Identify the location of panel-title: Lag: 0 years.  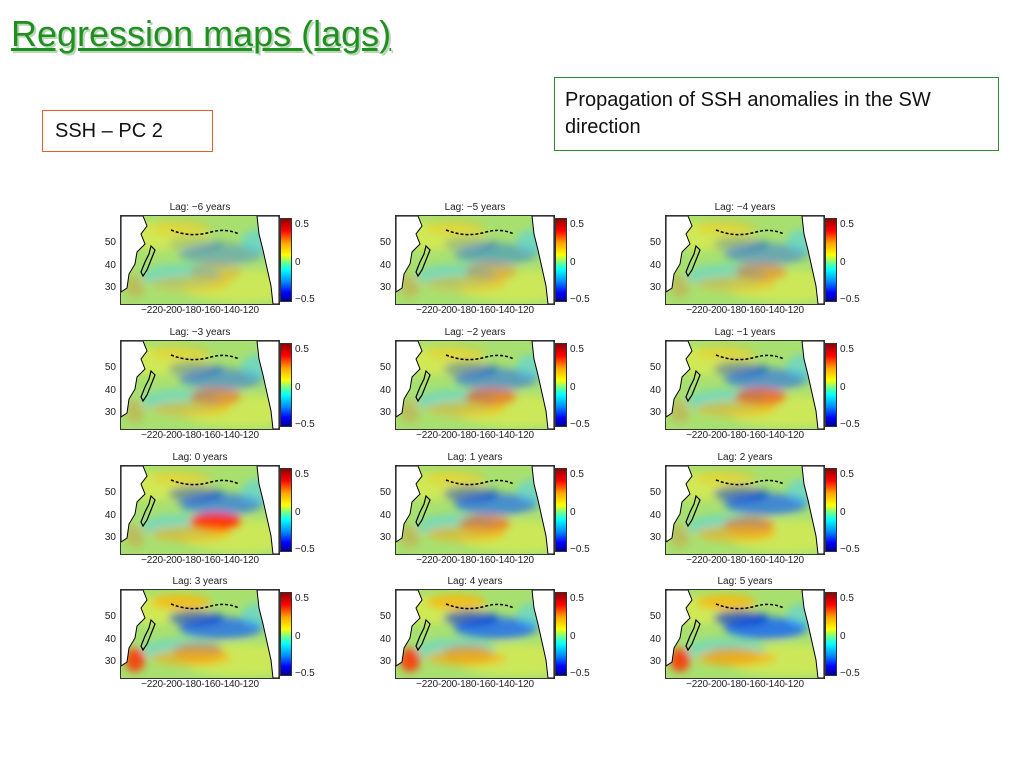
(200, 457).